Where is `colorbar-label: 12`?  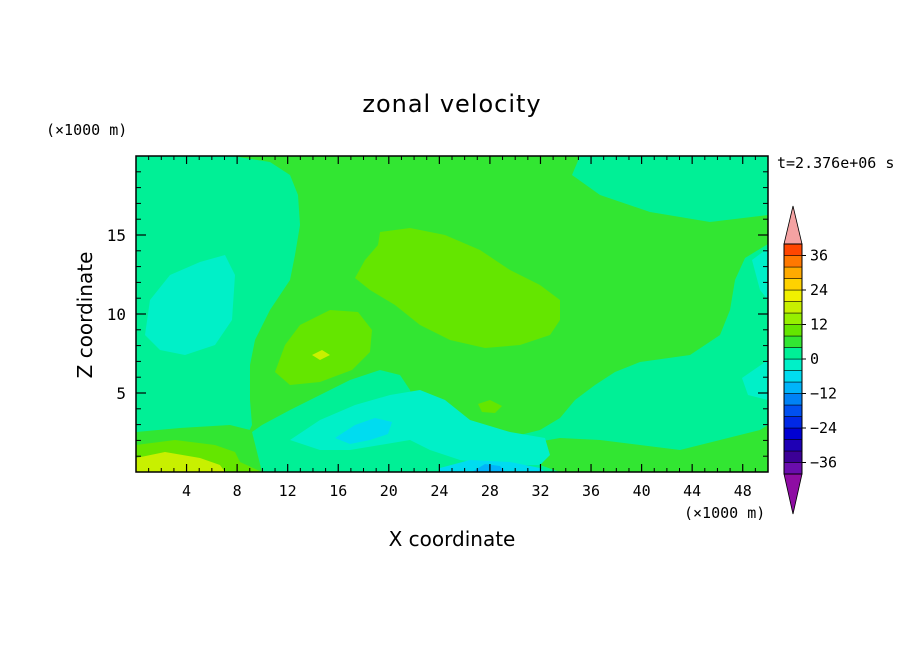 colorbar-label: 12 is located at coordinates (819, 325).